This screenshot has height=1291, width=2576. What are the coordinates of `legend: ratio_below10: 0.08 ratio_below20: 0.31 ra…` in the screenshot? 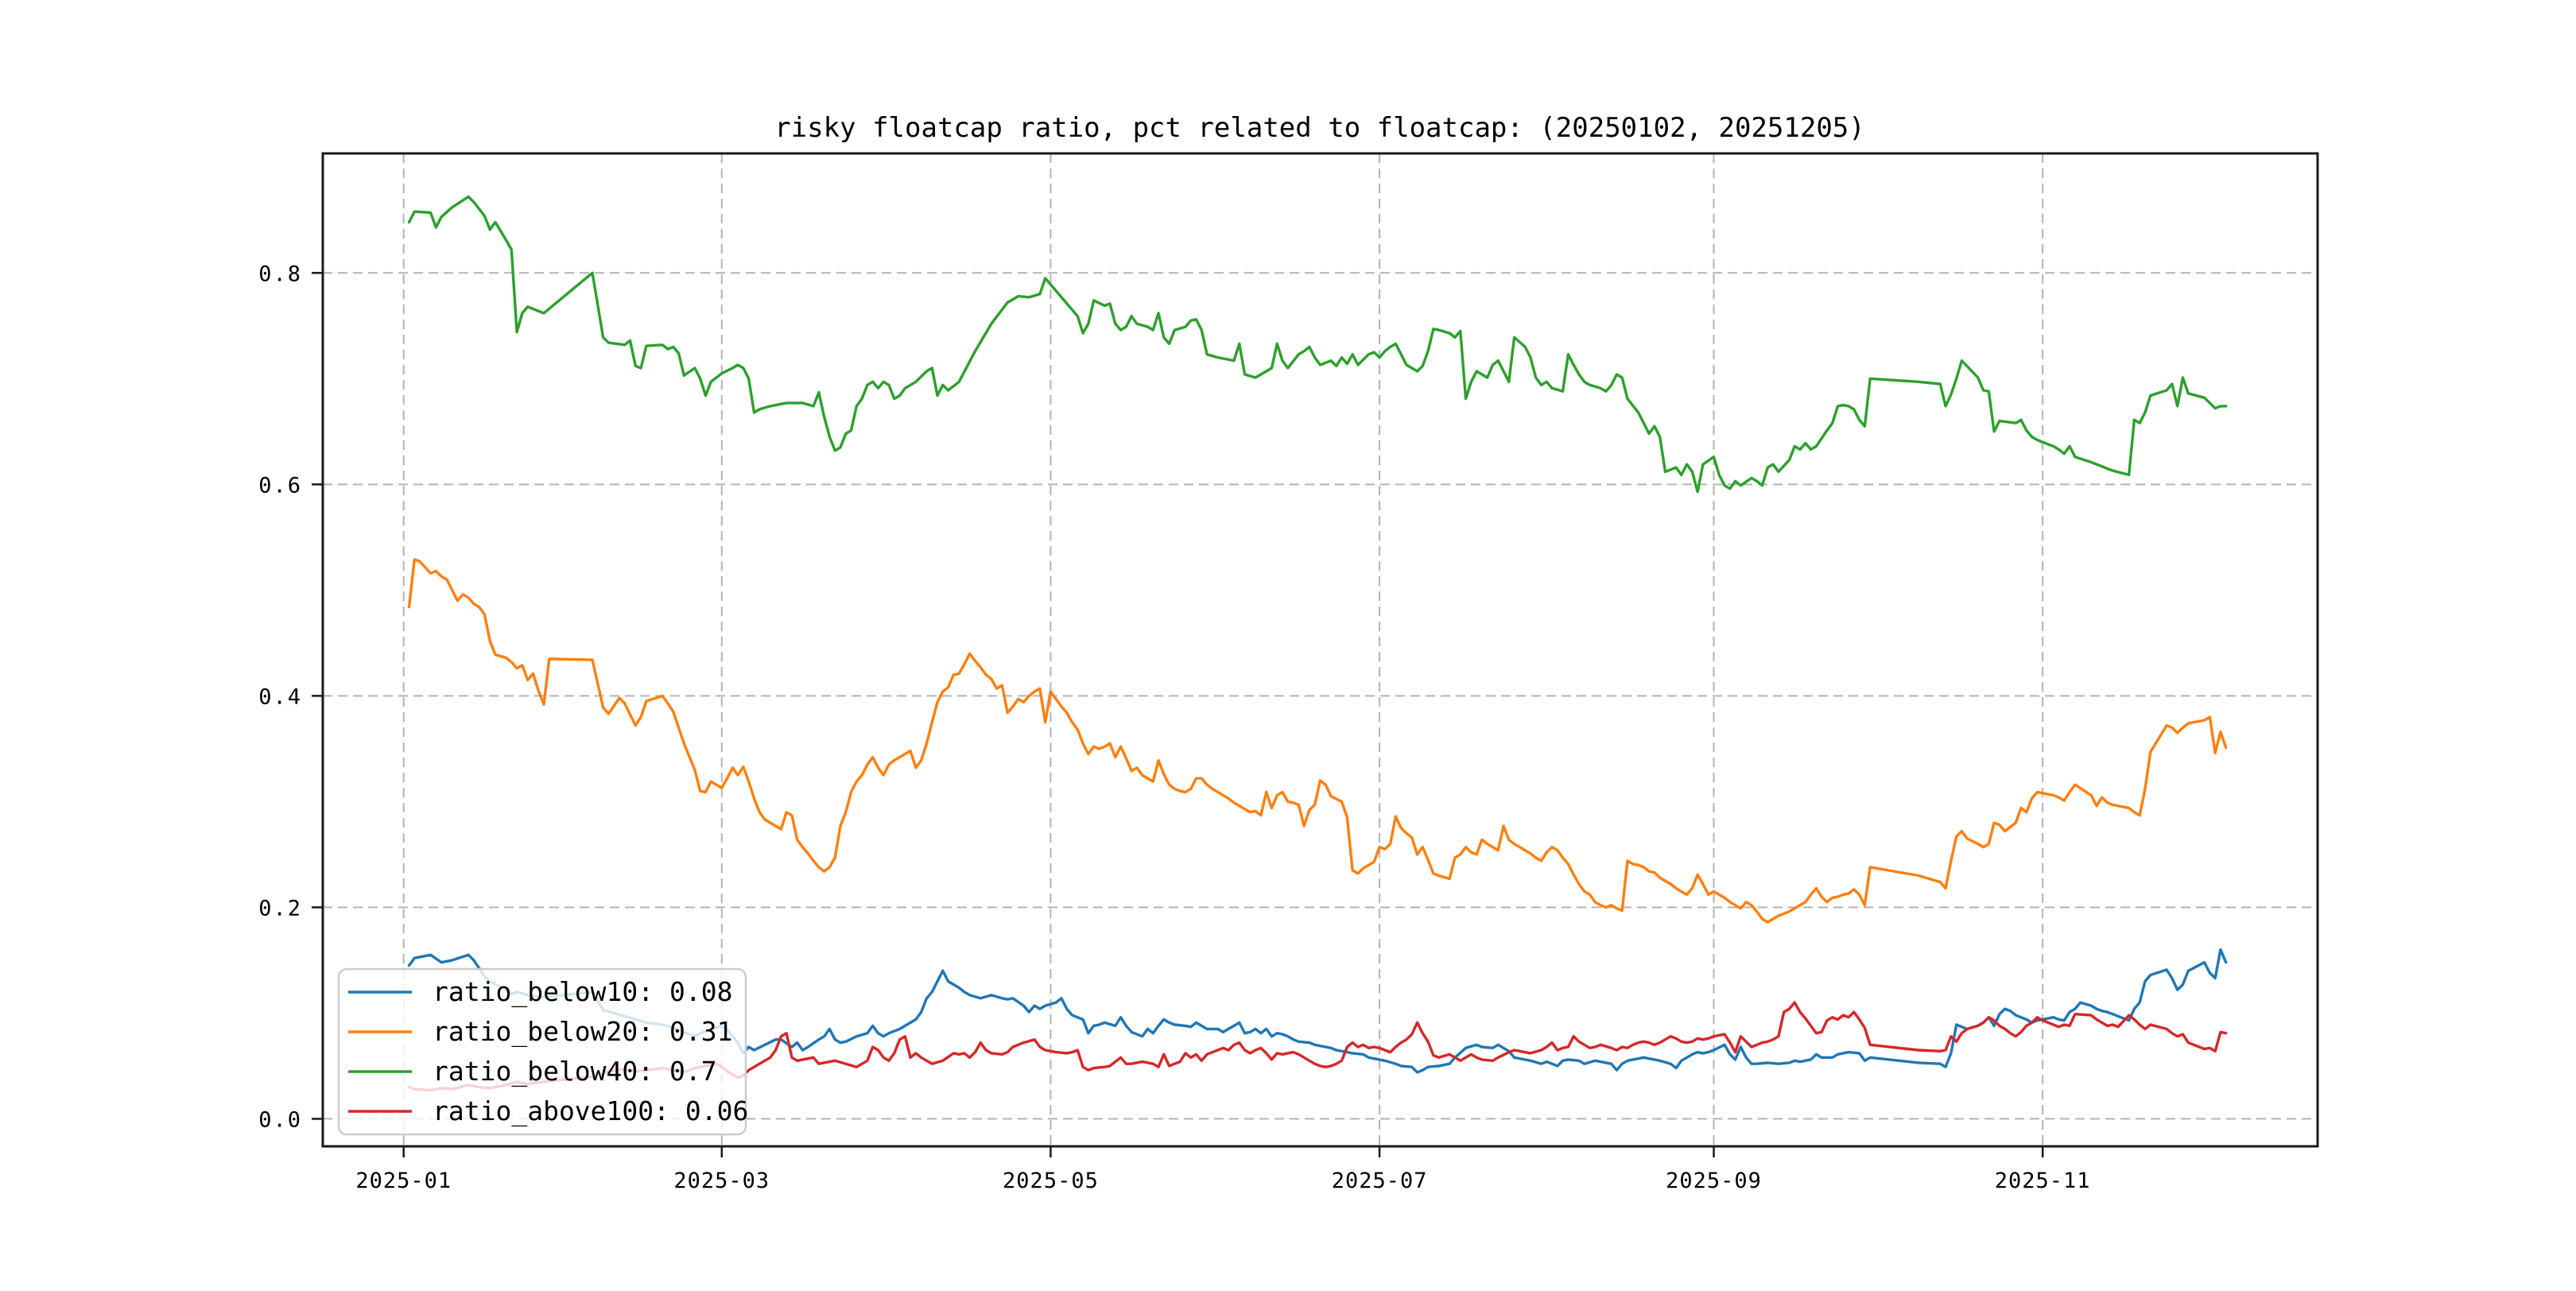 It's located at (543, 1051).